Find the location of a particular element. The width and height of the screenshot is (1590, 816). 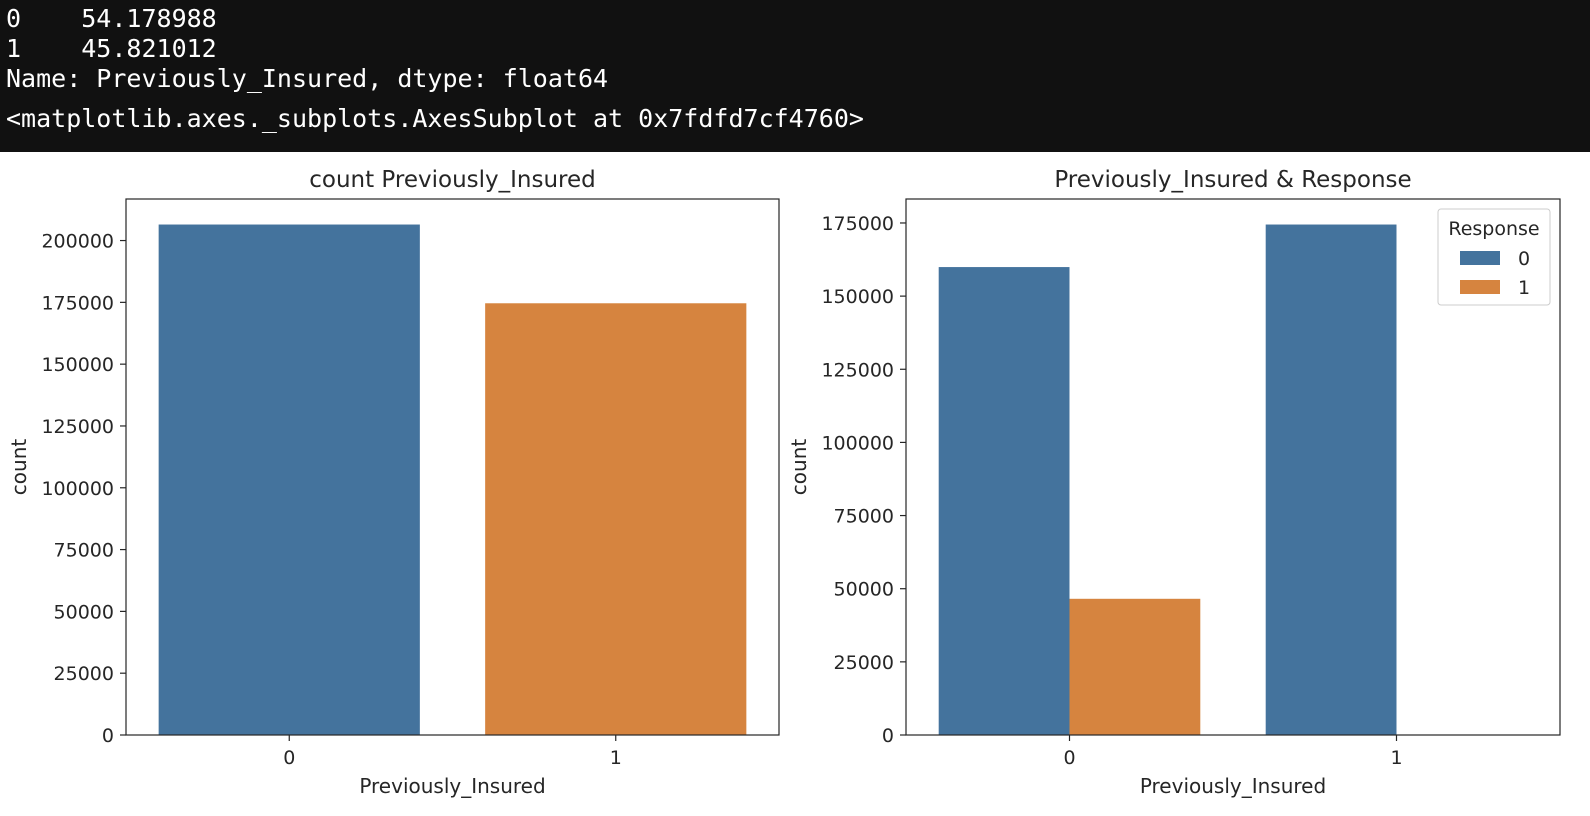

y-tick-label: 200000 is located at coordinates (77, 242).